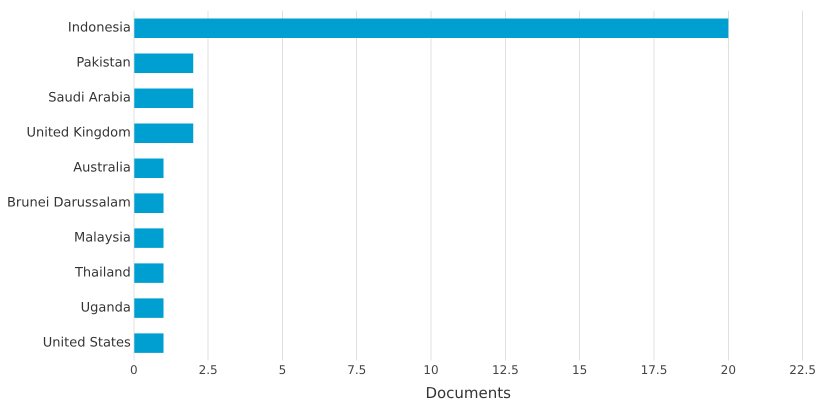 This screenshot has width=819, height=411. I want to click on y-tick-label: Uganda, so click(105, 308).